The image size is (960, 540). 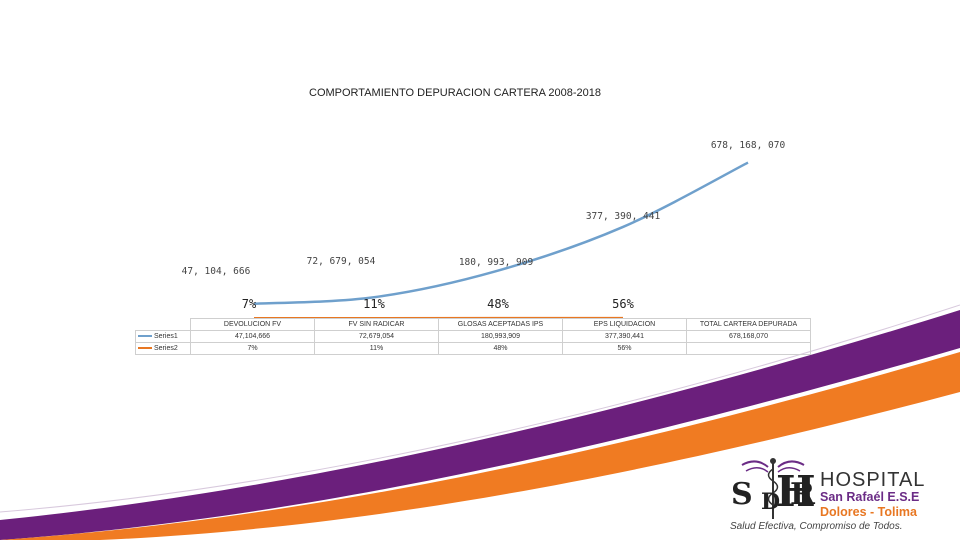 What do you see at coordinates (624, 324) in the screenshot?
I see `category-label: EPS LIQUIDACION` at bounding box center [624, 324].